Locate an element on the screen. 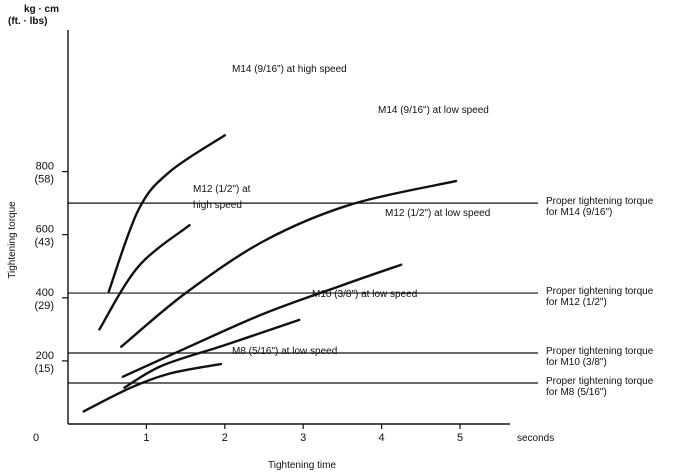 This screenshot has width=698, height=474. y-tick-label: 400 is located at coordinates (45, 293).